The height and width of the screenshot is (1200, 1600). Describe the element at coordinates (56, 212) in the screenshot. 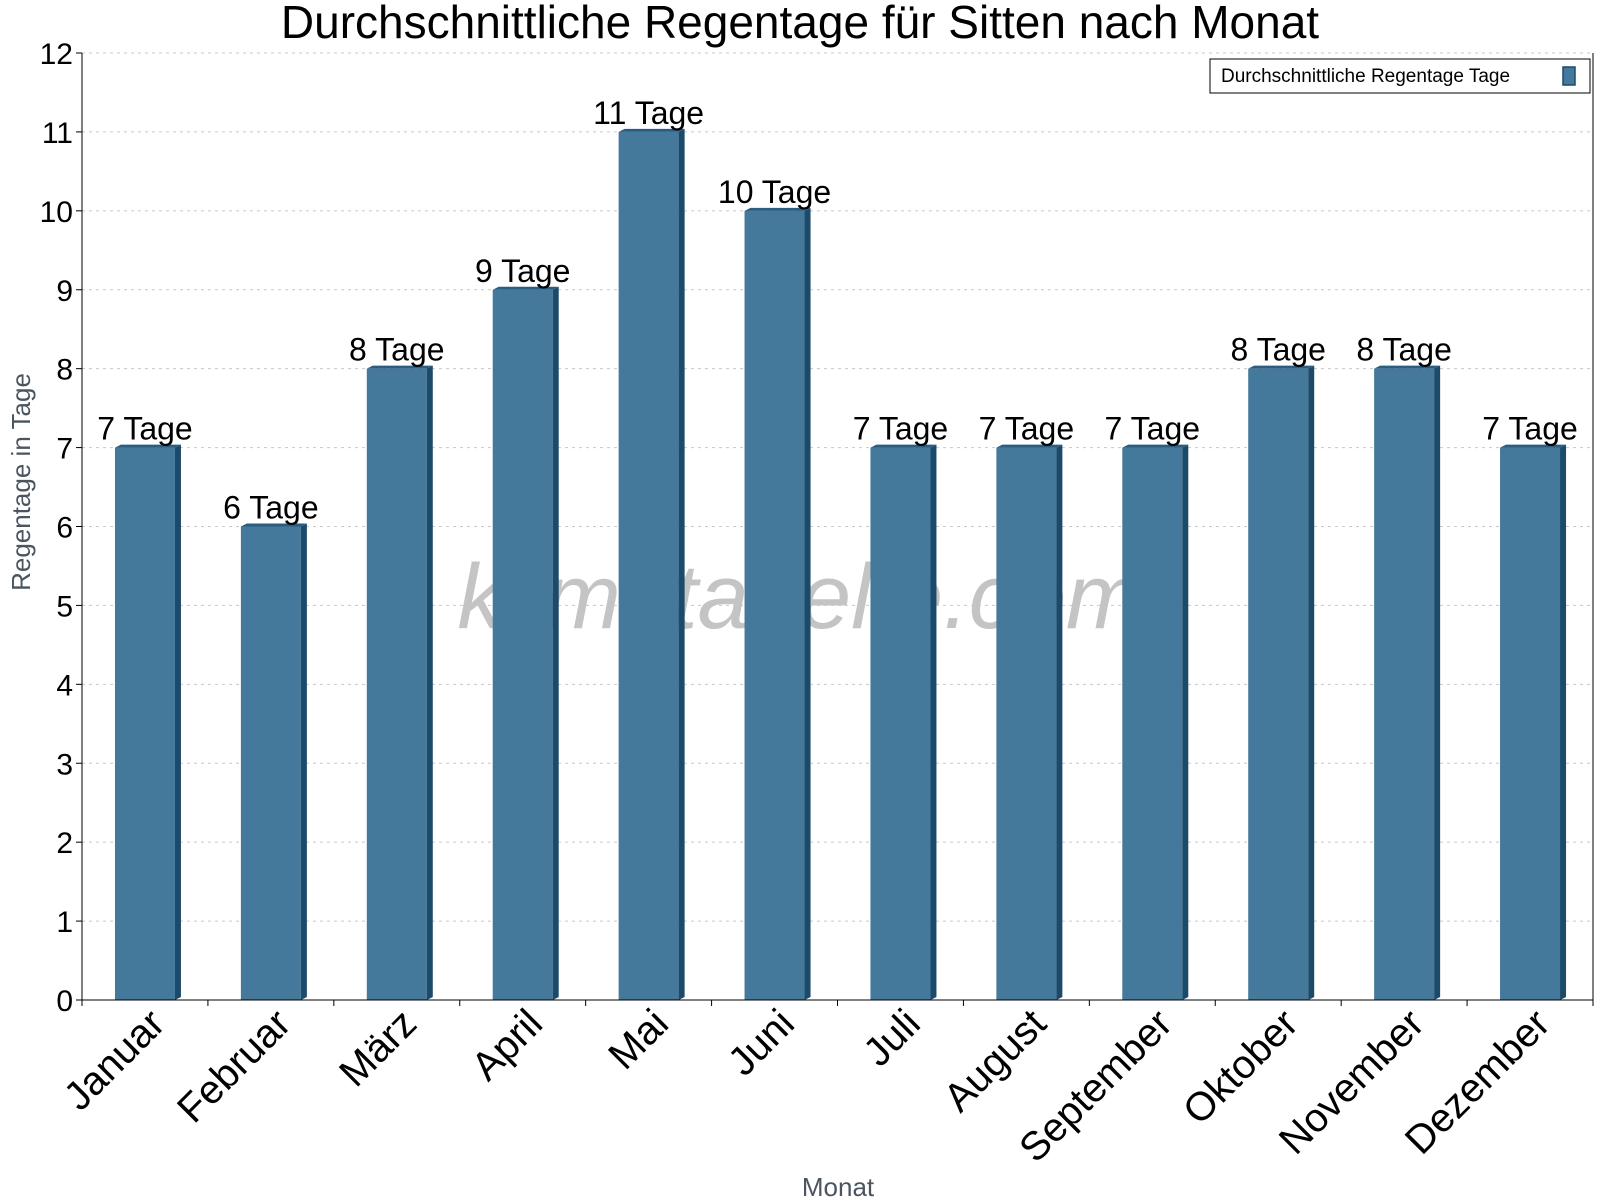

I see `y-tick-label: 10` at that location.